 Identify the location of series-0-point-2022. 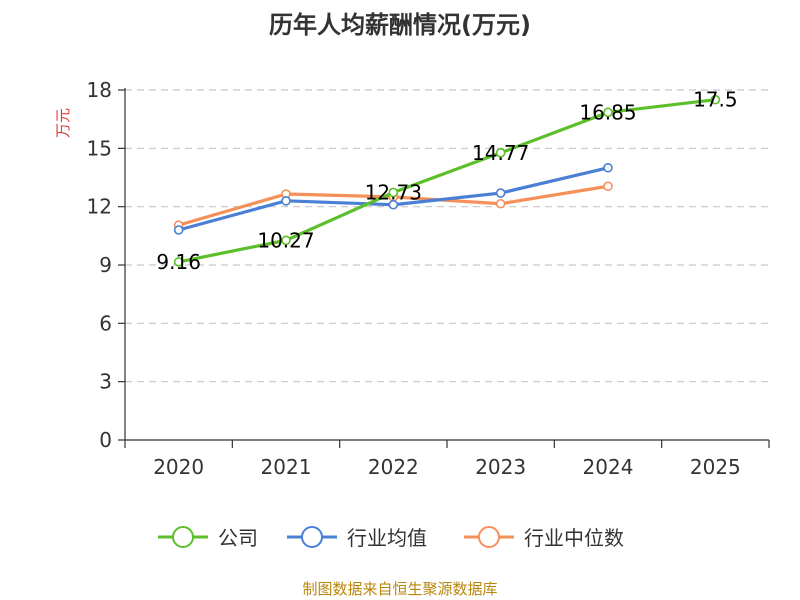
(393, 192).